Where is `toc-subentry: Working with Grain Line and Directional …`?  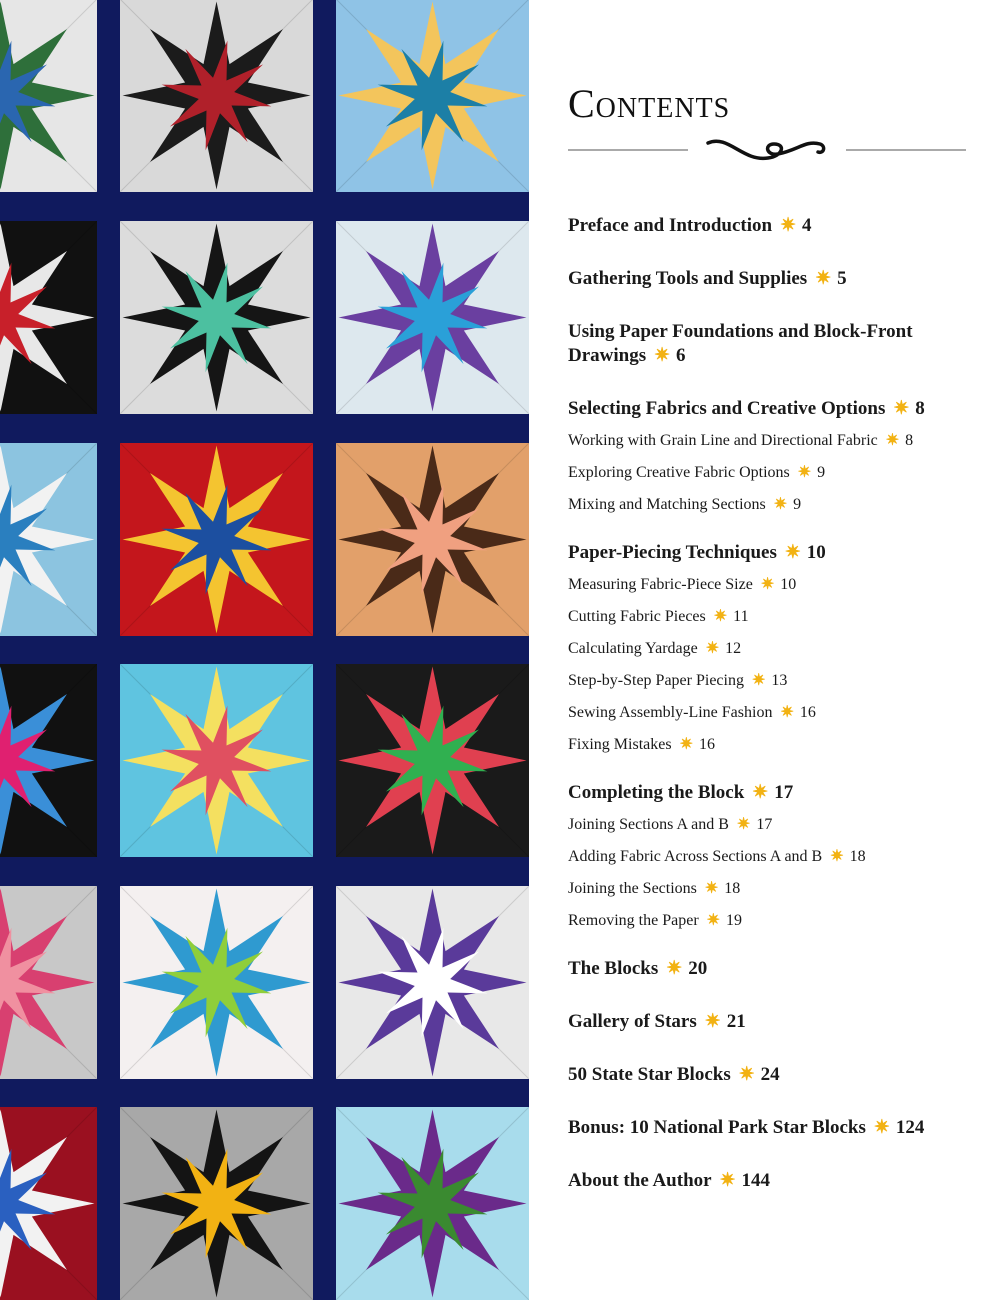
toc-subentry: Working with Grain Line and Directional … is located at coordinates (768, 441).